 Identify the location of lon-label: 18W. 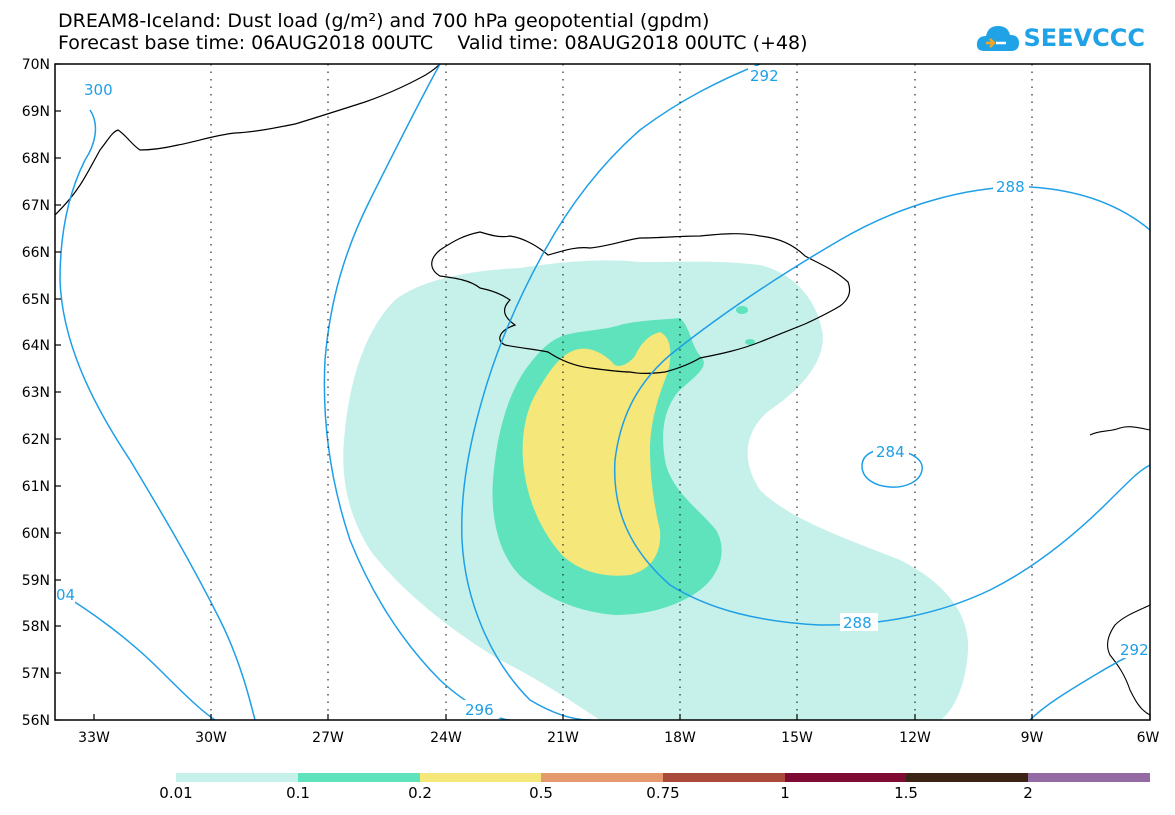
(680, 738).